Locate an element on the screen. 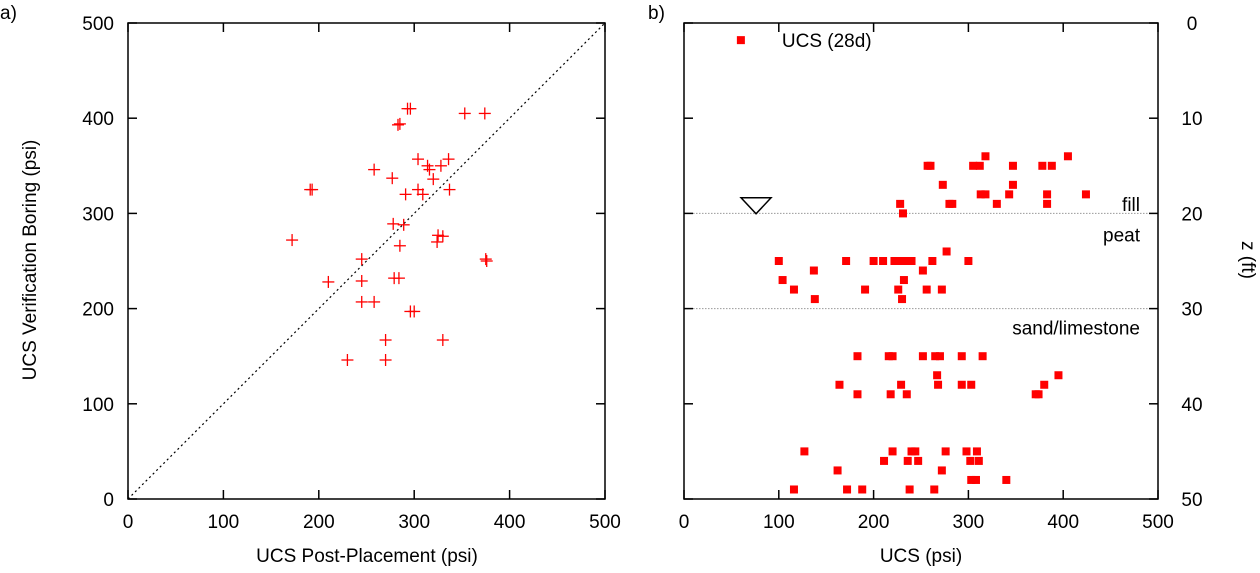  panel-a-x-axis-label: UCS Post-Placement (psi) is located at coordinates (367, 556).